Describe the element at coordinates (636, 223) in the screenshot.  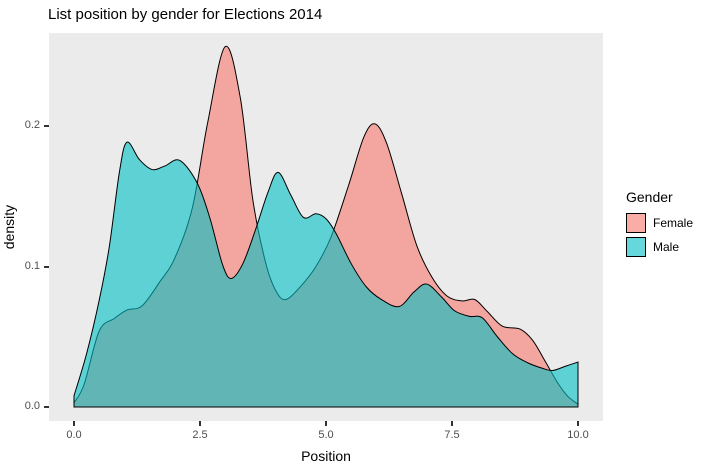
I see `legend-swatch-female` at that location.